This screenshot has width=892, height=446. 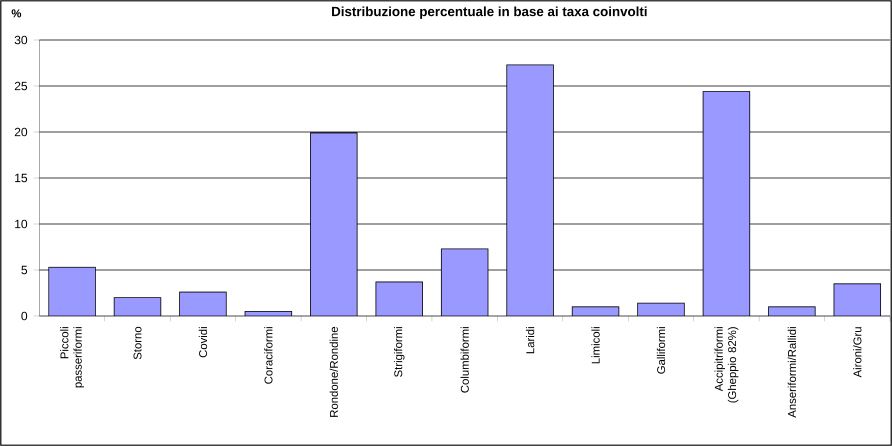 What do you see at coordinates (792, 372) in the screenshot?
I see `x-tick-label: Anseriformi/Rallidi` at bounding box center [792, 372].